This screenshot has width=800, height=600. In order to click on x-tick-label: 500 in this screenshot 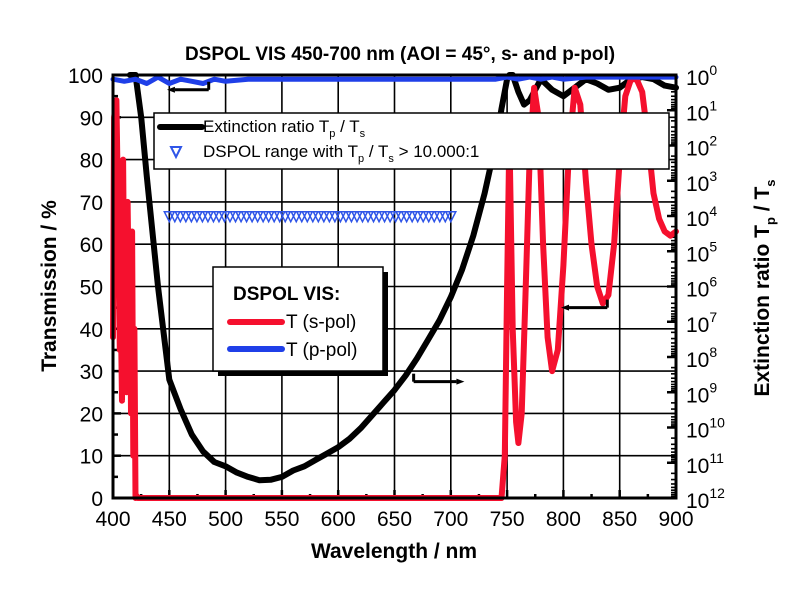, I will do `click(225, 519)`.